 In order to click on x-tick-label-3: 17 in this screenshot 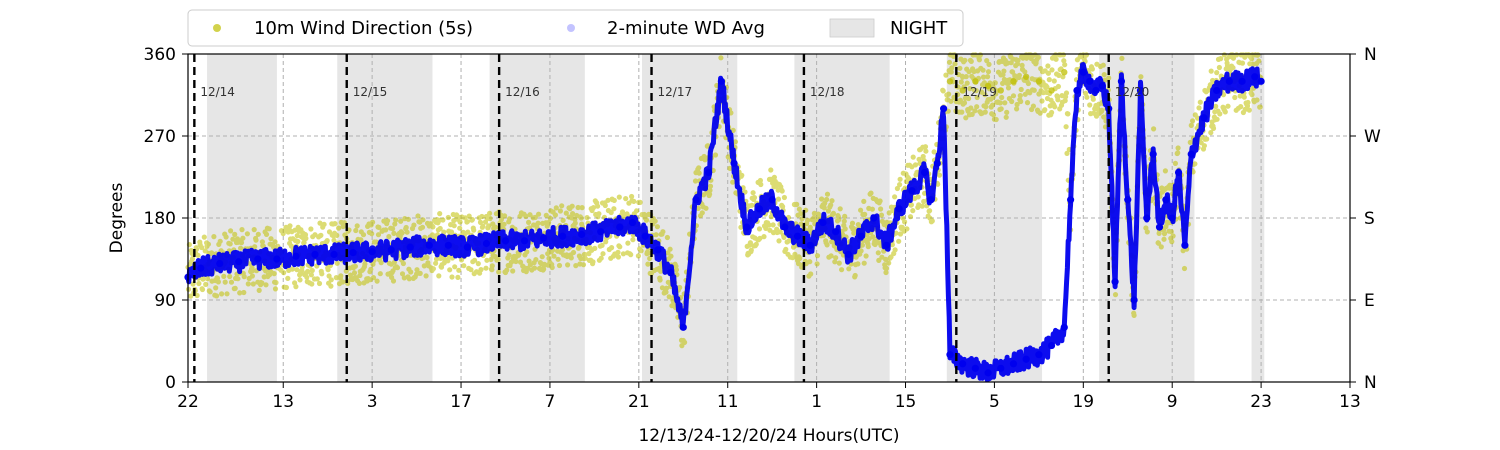, I will do `click(461, 402)`.